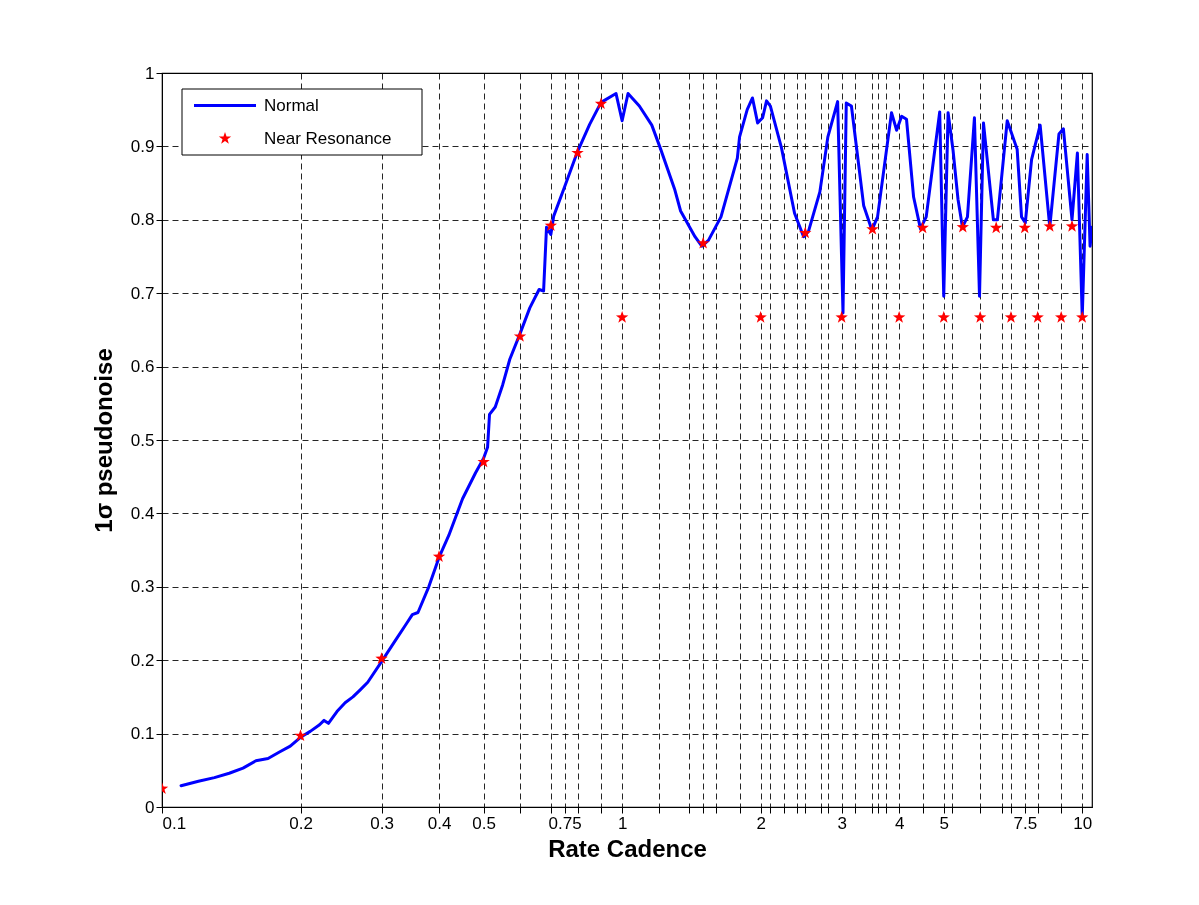 Image resolution: width=1199 pixels, height=905 pixels. What do you see at coordinates (1083, 823) in the screenshot?
I see `x-tick-label: 10` at bounding box center [1083, 823].